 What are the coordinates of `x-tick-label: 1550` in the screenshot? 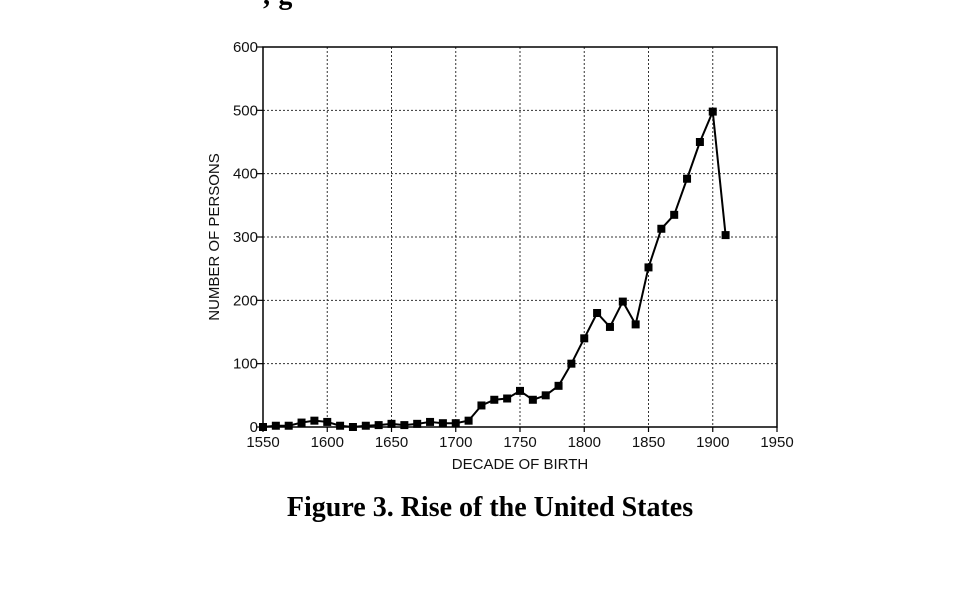 It's located at (262, 442).